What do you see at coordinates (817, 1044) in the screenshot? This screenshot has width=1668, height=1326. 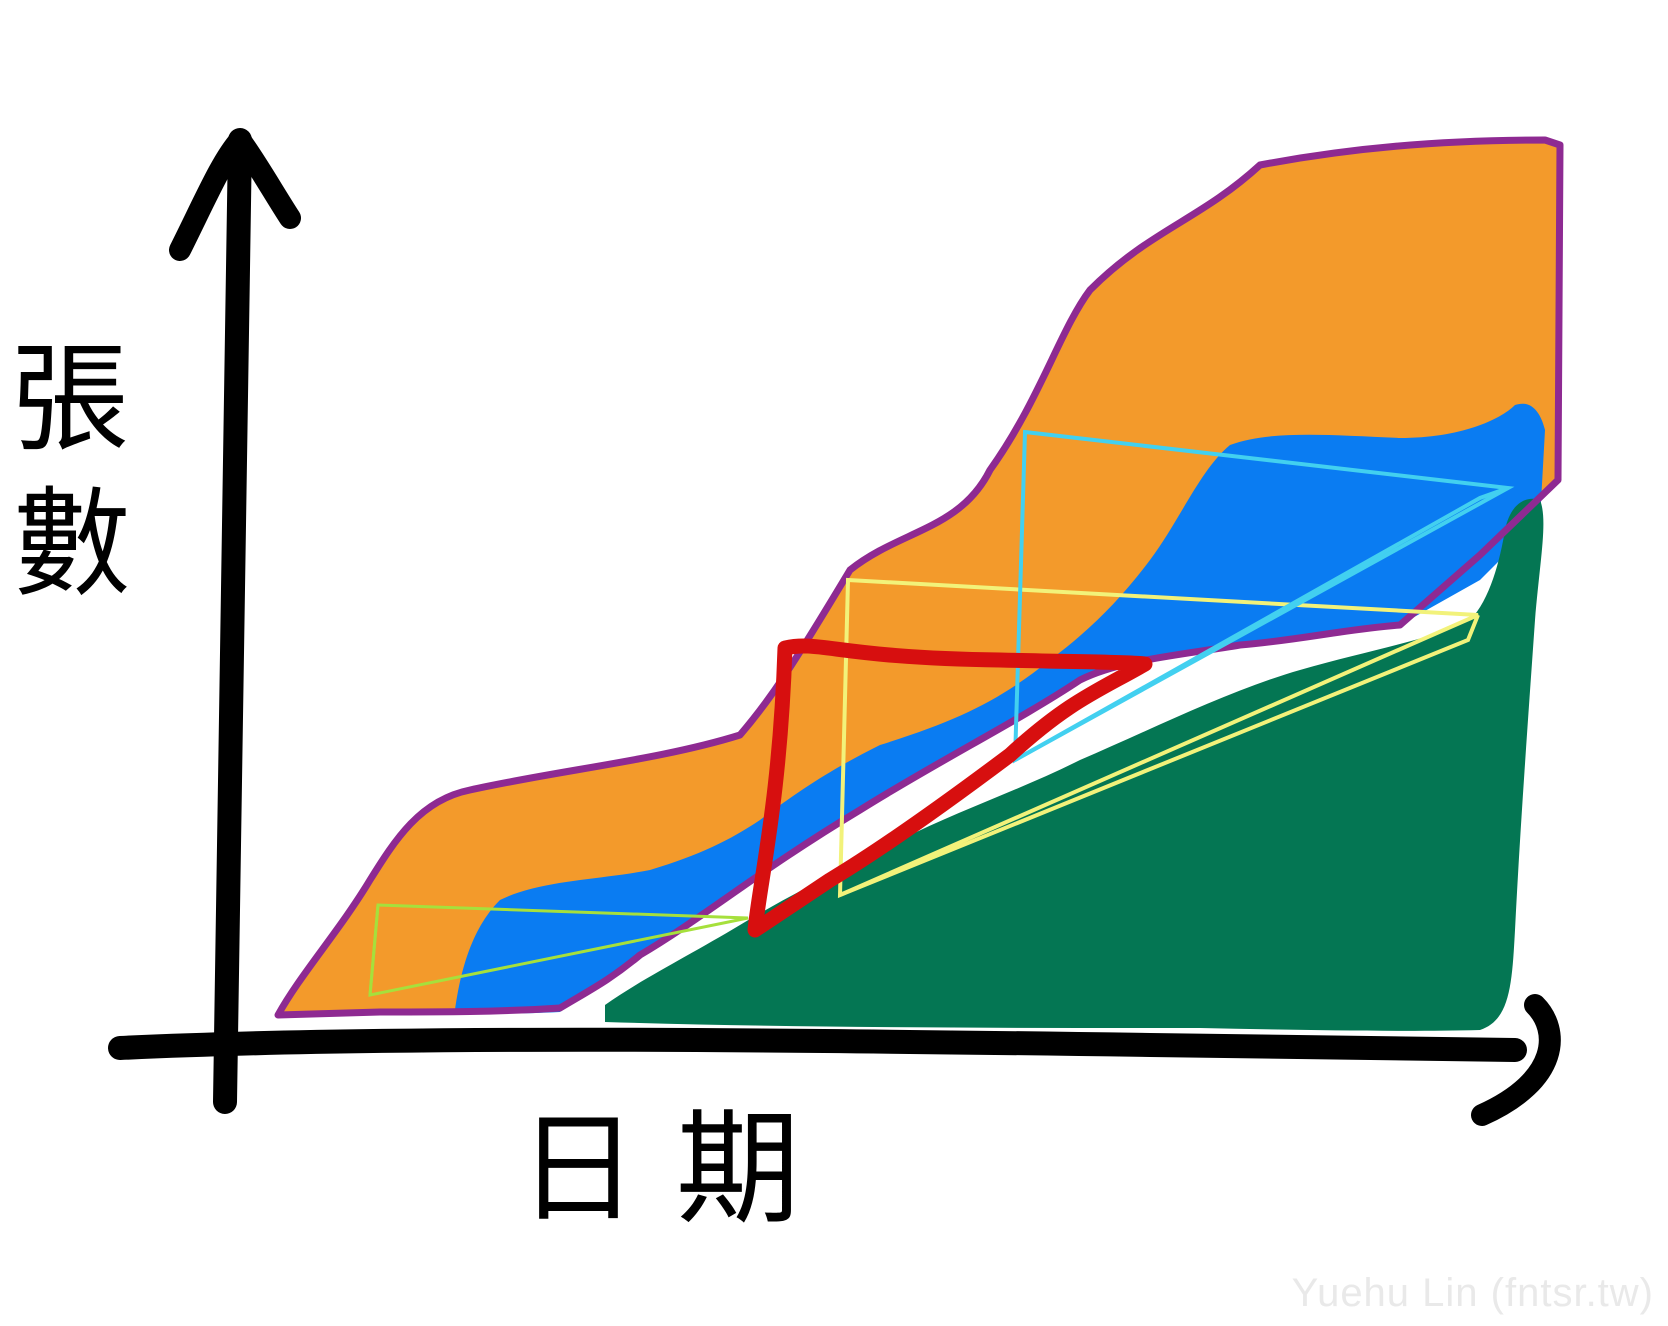 I see `x-axis` at bounding box center [817, 1044].